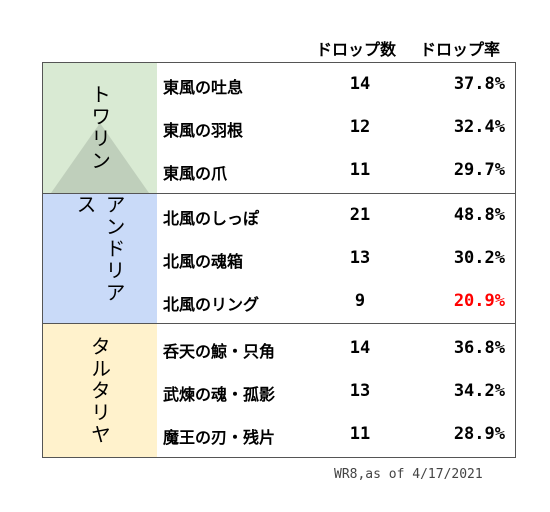  Describe the element at coordinates (336, 434) in the screenshot. I see `table-row: 魔王の刃・残片 11 28.9%` at that location.